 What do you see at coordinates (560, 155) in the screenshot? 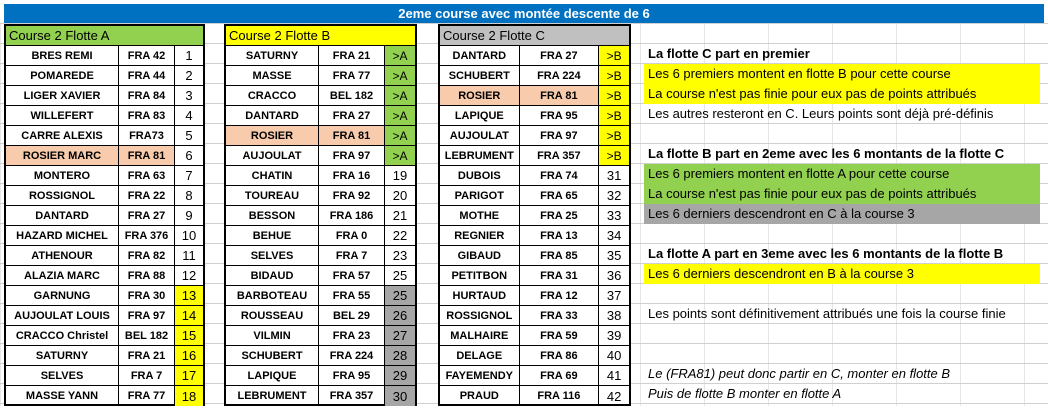
I see `sail-number: FRA 357` at bounding box center [560, 155].